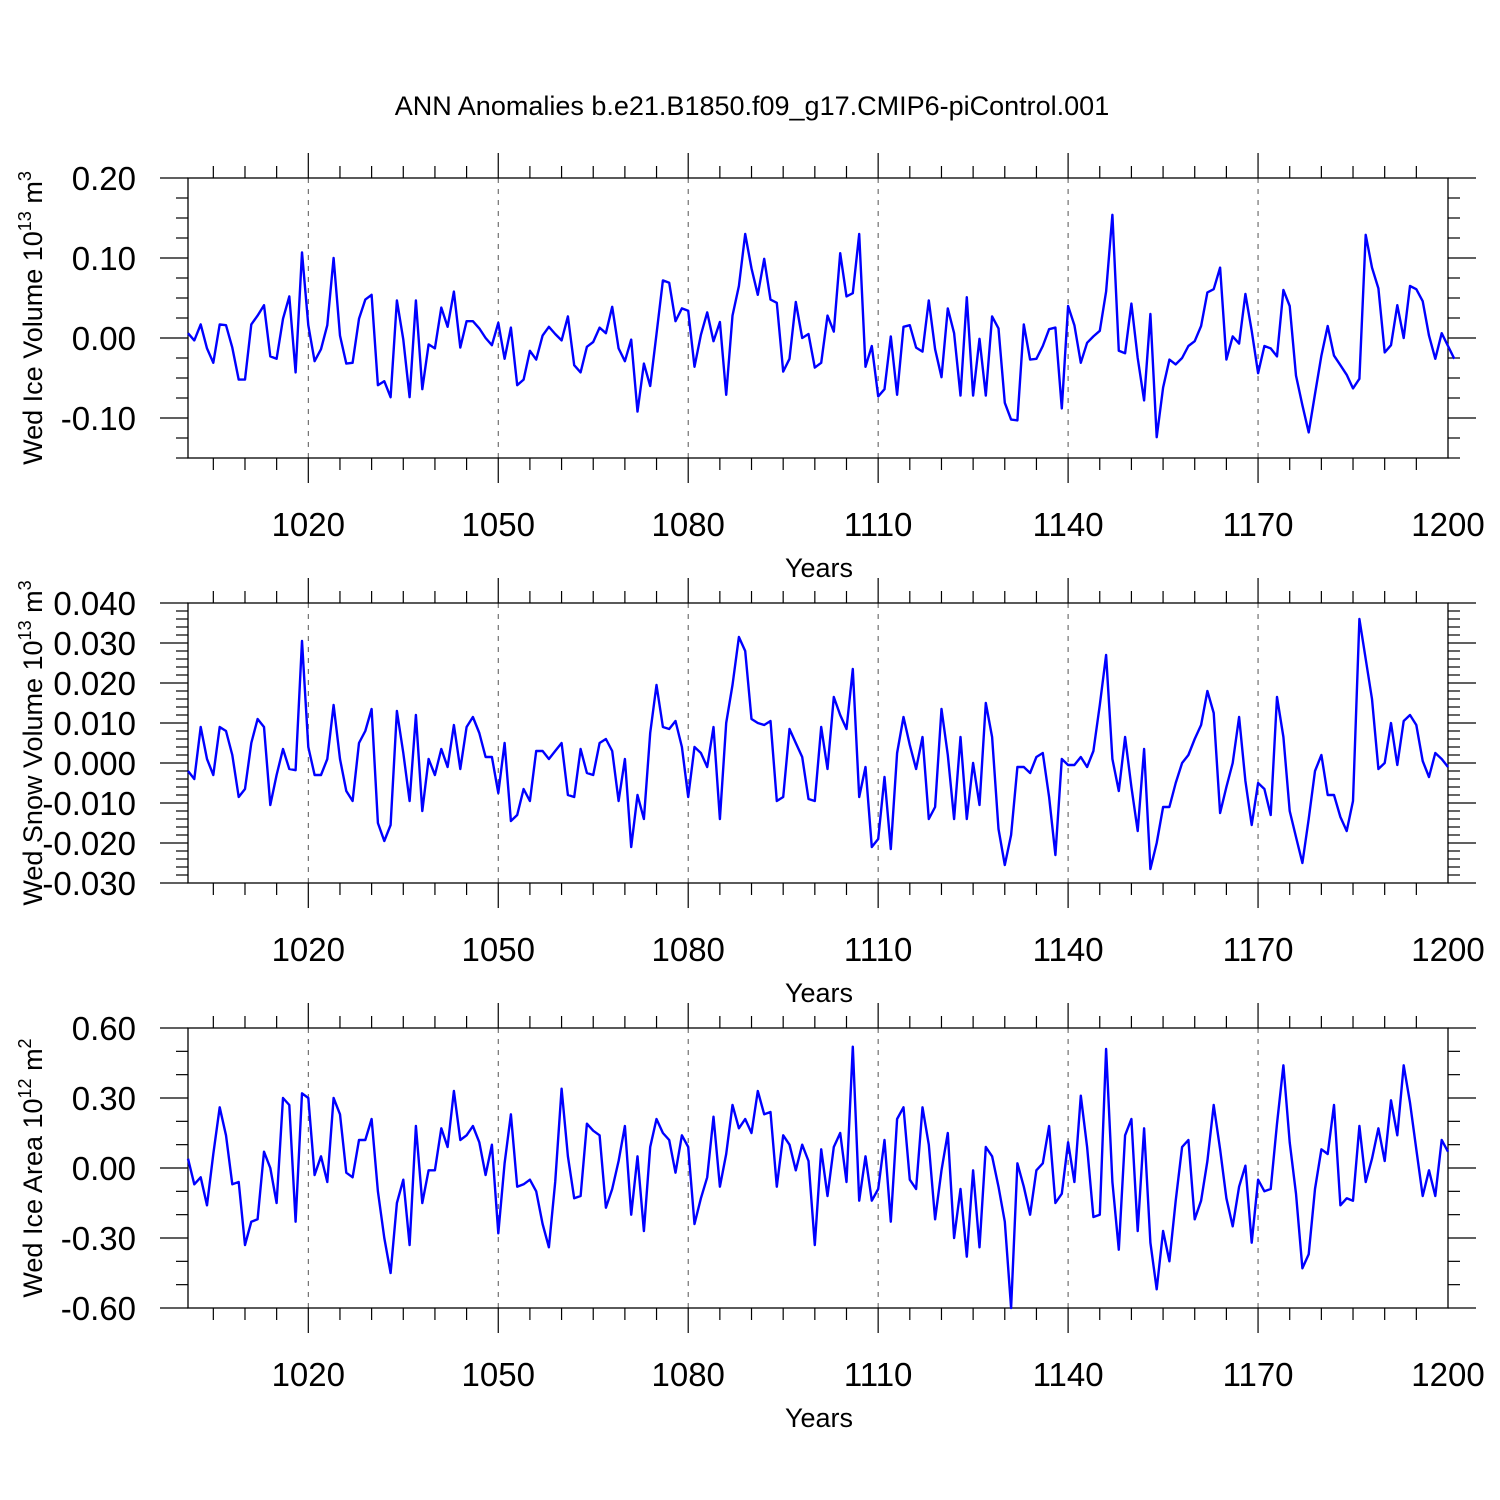  Describe the element at coordinates (25, 1043) in the screenshot. I see `y-axis-label-unit-exponent: 2` at that location.